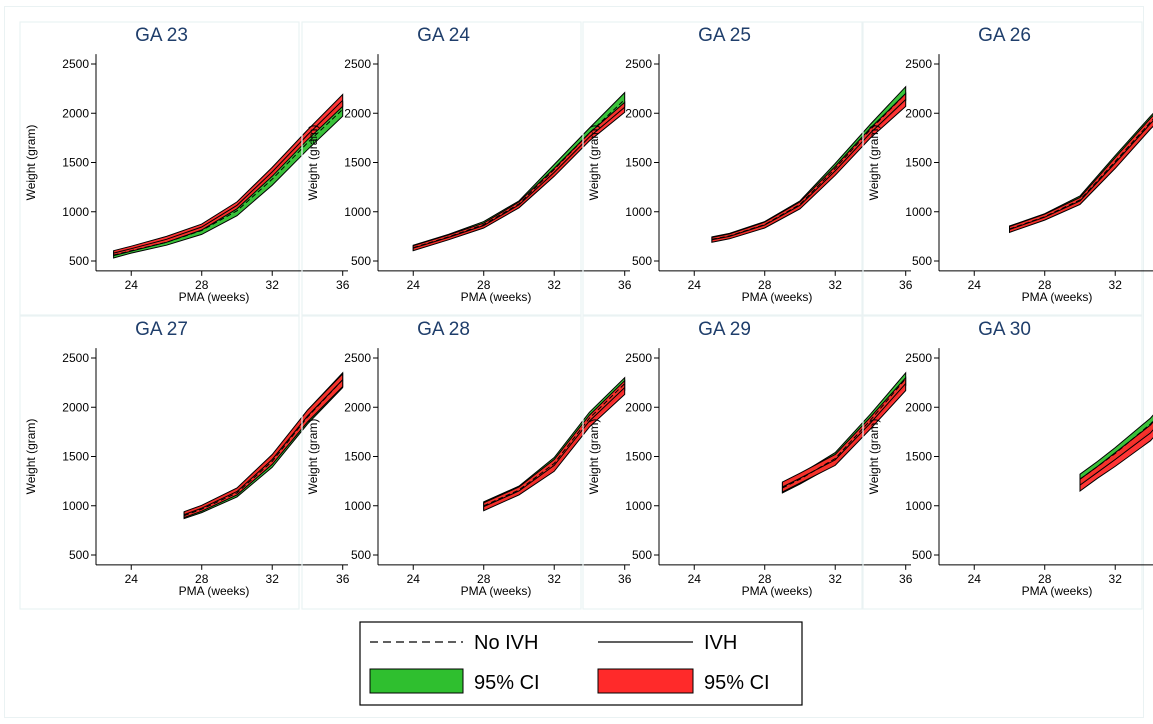 The width and height of the screenshot is (1153, 724). I want to click on panel-title: GA 23, so click(161, 35).